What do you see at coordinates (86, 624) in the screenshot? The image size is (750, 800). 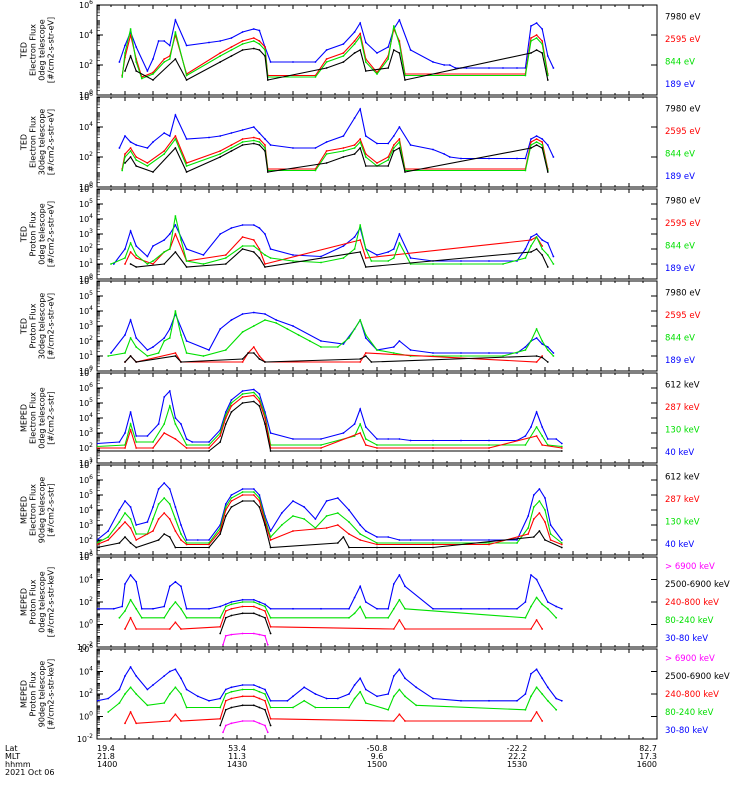 I see `y-tick-label: 10⁰` at bounding box center [86, 624].